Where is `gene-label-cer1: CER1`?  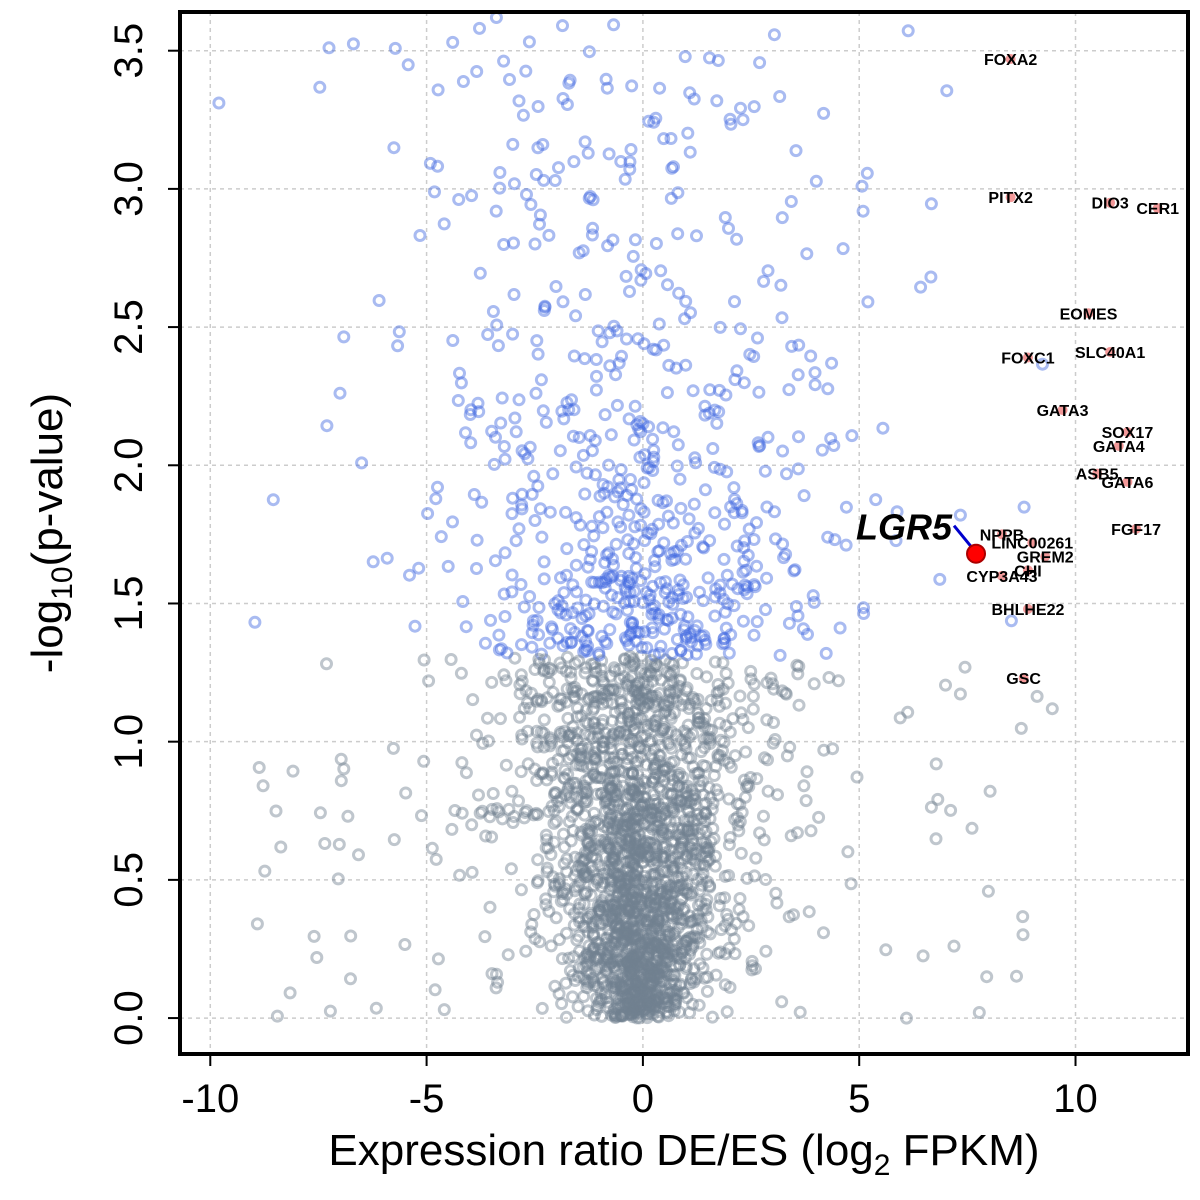
gene-label-cer1: CER1 is located at coordinates (1157, 209).